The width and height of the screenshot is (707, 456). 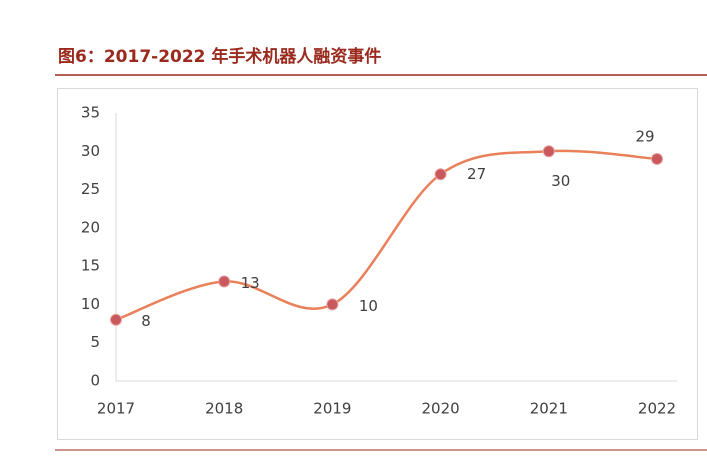 I want to click on data-label: 30, so click(x=560, y=181).